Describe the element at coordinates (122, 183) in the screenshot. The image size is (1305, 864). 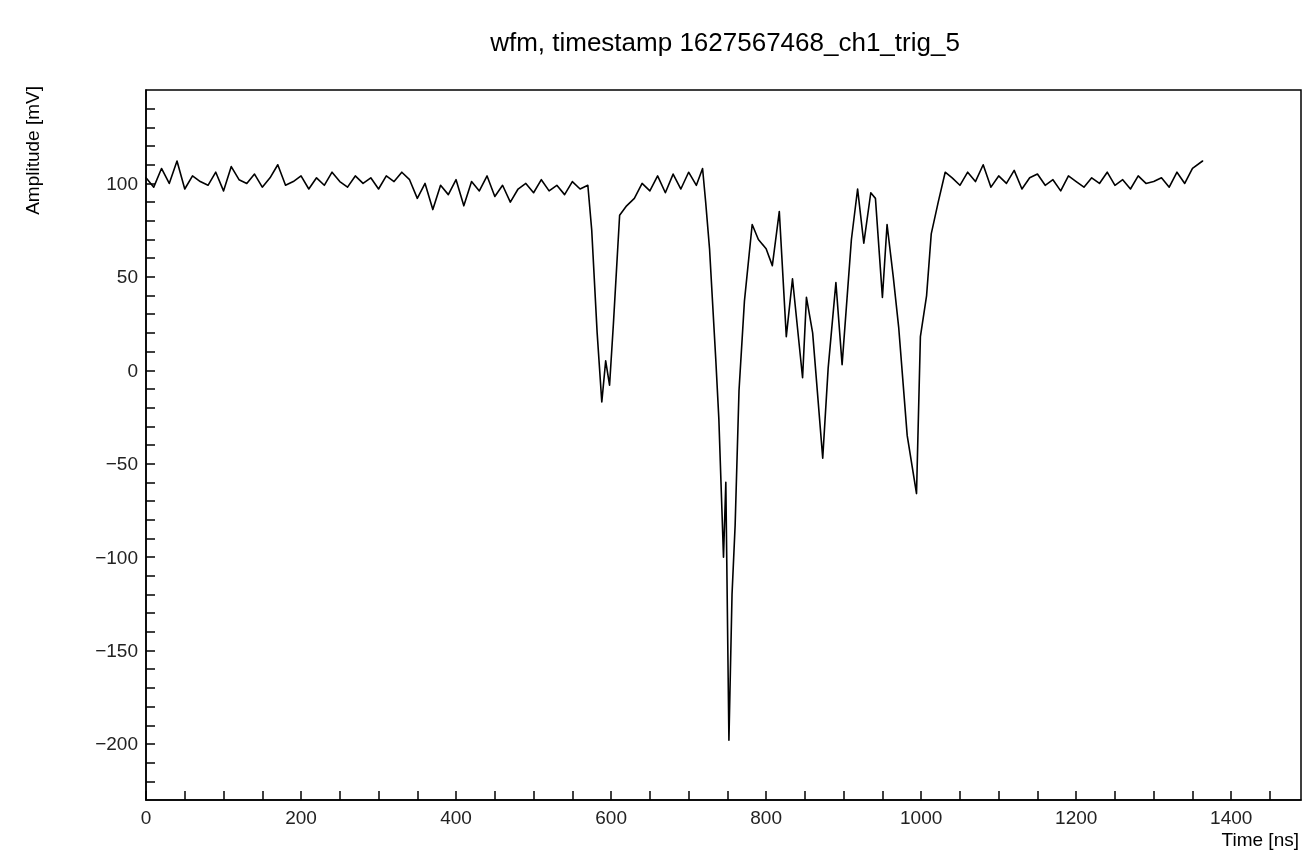
I see `y-tick-label: 100` at that location.